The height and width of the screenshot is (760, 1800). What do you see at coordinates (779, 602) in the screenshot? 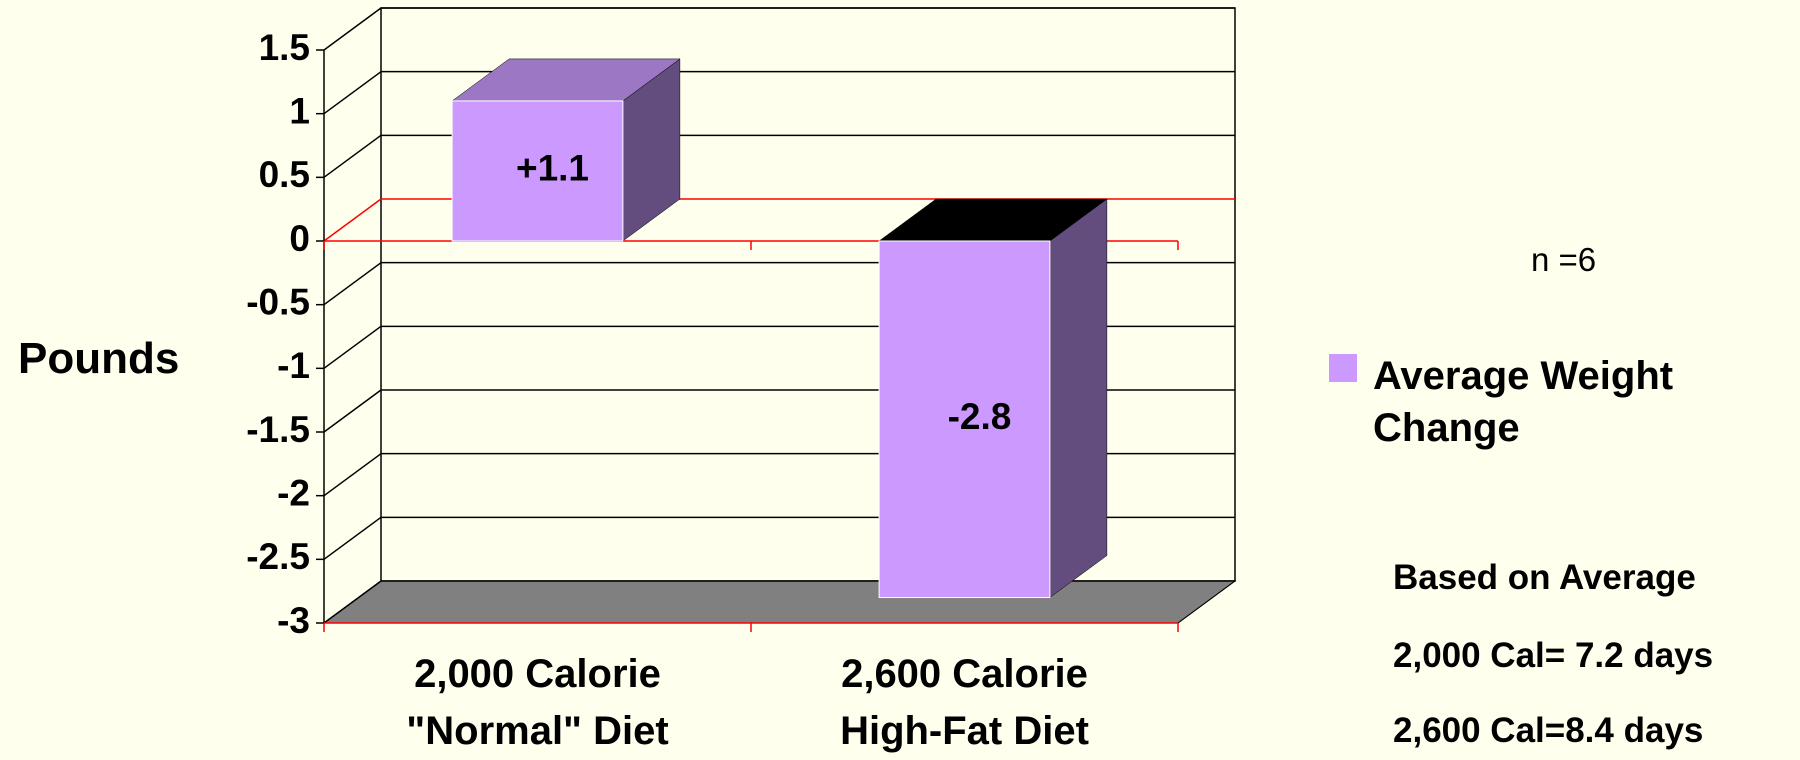
I see `floor` at bounding box center [779, 602].